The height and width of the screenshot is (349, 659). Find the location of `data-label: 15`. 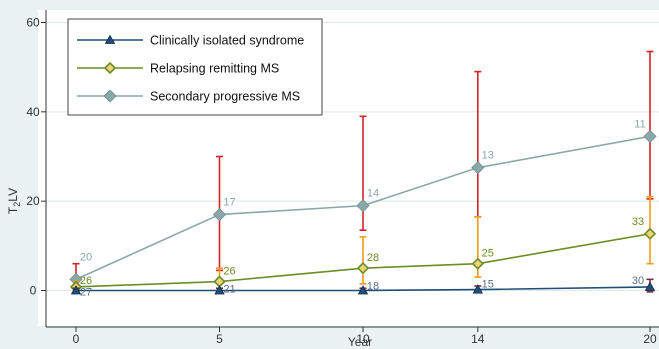

data-label: 15 is located at coordinates (488, 285).